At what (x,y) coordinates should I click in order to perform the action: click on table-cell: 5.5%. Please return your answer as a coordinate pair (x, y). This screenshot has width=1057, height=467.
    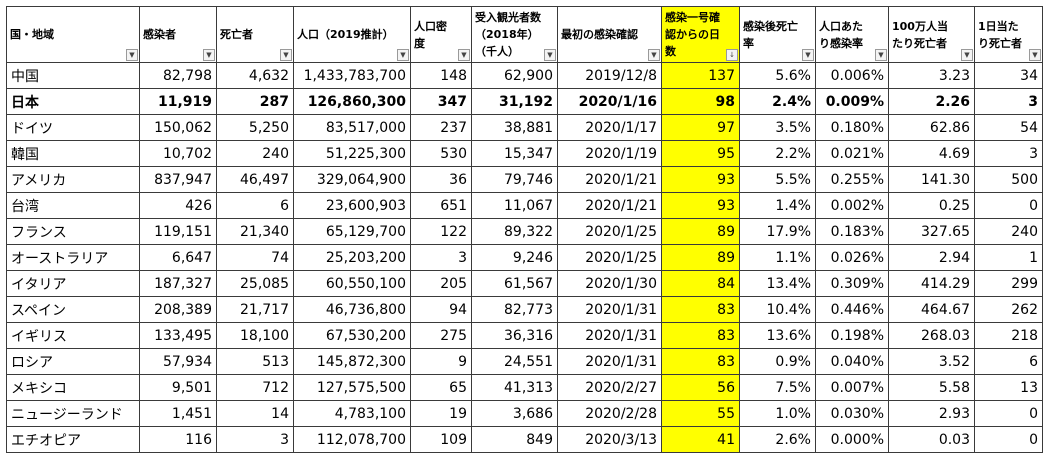
    Looking at the image, I should click on (777, 179).